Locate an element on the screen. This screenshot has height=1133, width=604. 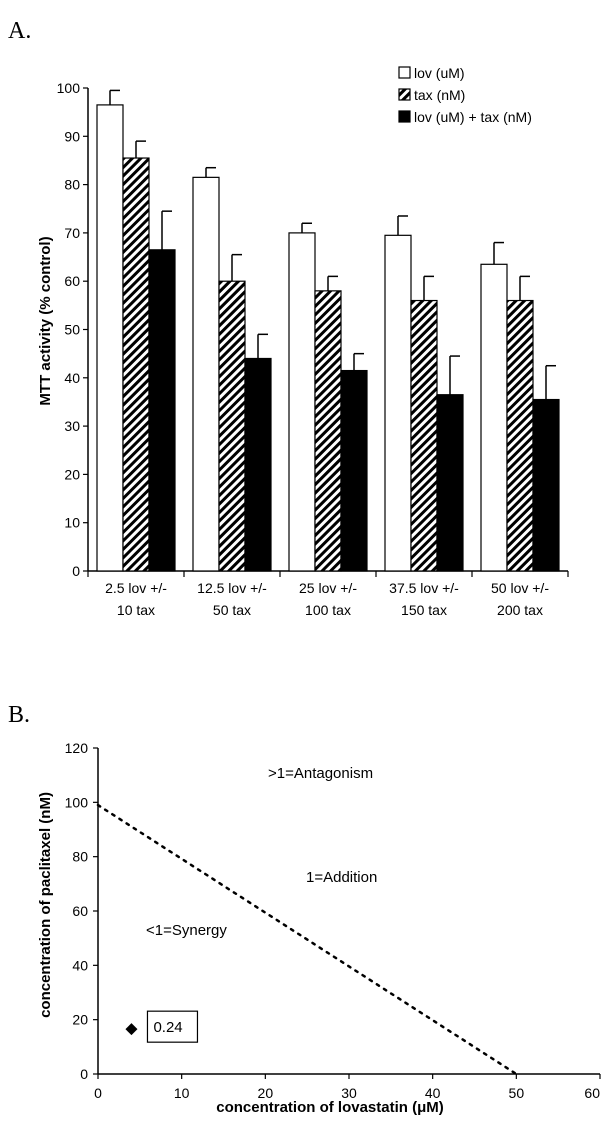
panel-b-x-tick-label: 40 is located at coordinates (433, 1093).